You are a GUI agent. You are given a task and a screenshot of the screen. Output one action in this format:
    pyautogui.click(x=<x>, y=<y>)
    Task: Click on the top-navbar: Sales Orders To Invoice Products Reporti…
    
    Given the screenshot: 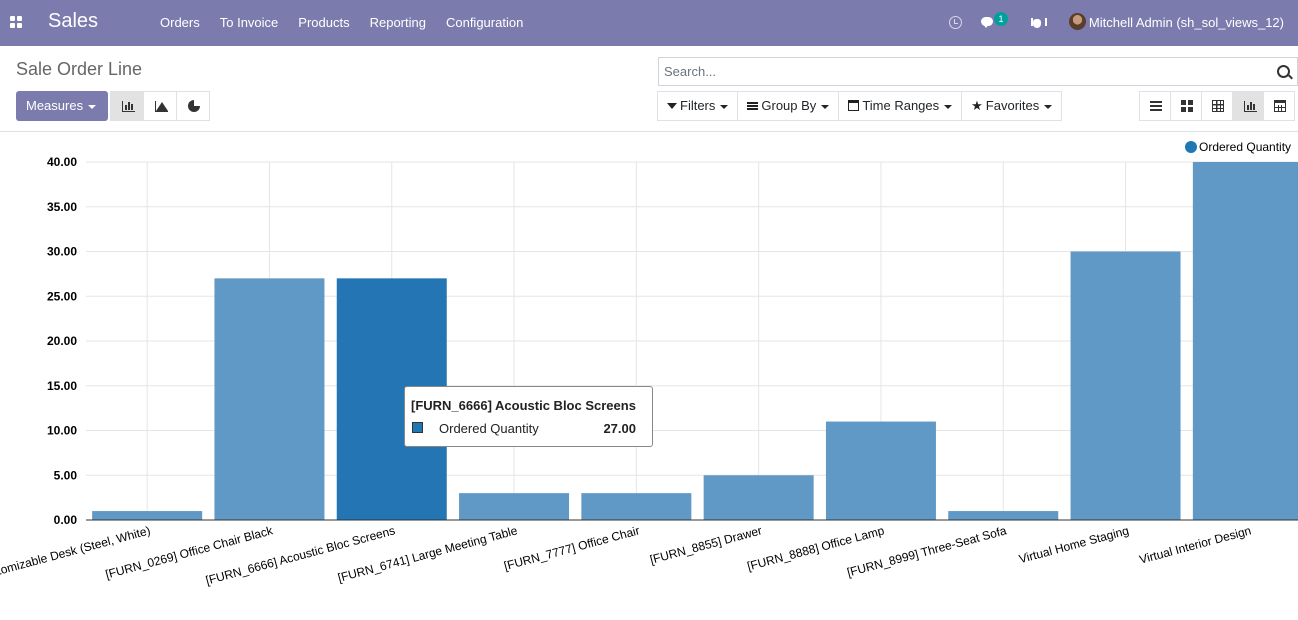 What is the action you would take?
    pyautogui.click(x=649, y=23)
    